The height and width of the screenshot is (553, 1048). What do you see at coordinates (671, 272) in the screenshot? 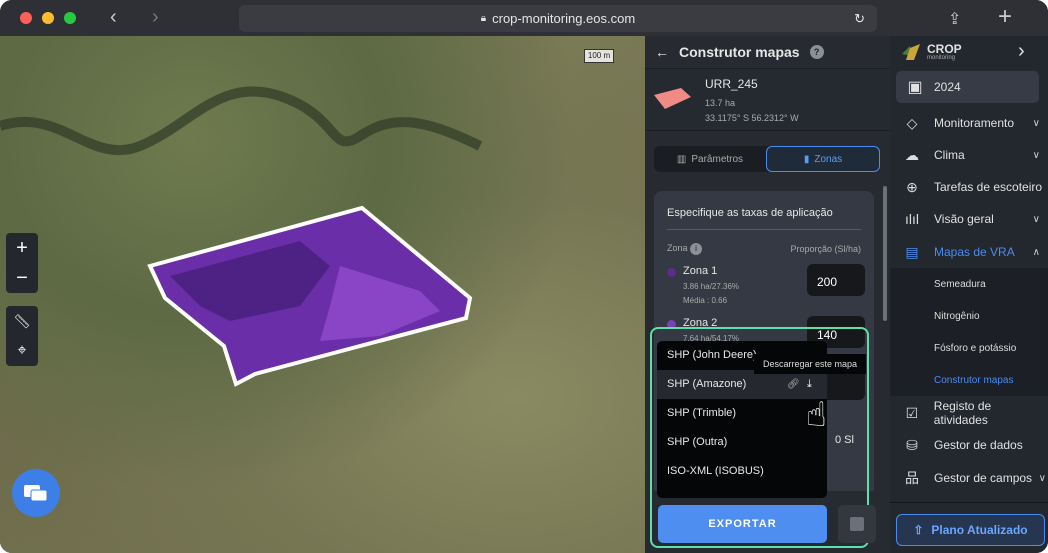
I see `zone-1-color` at bounding box center [671, 272].